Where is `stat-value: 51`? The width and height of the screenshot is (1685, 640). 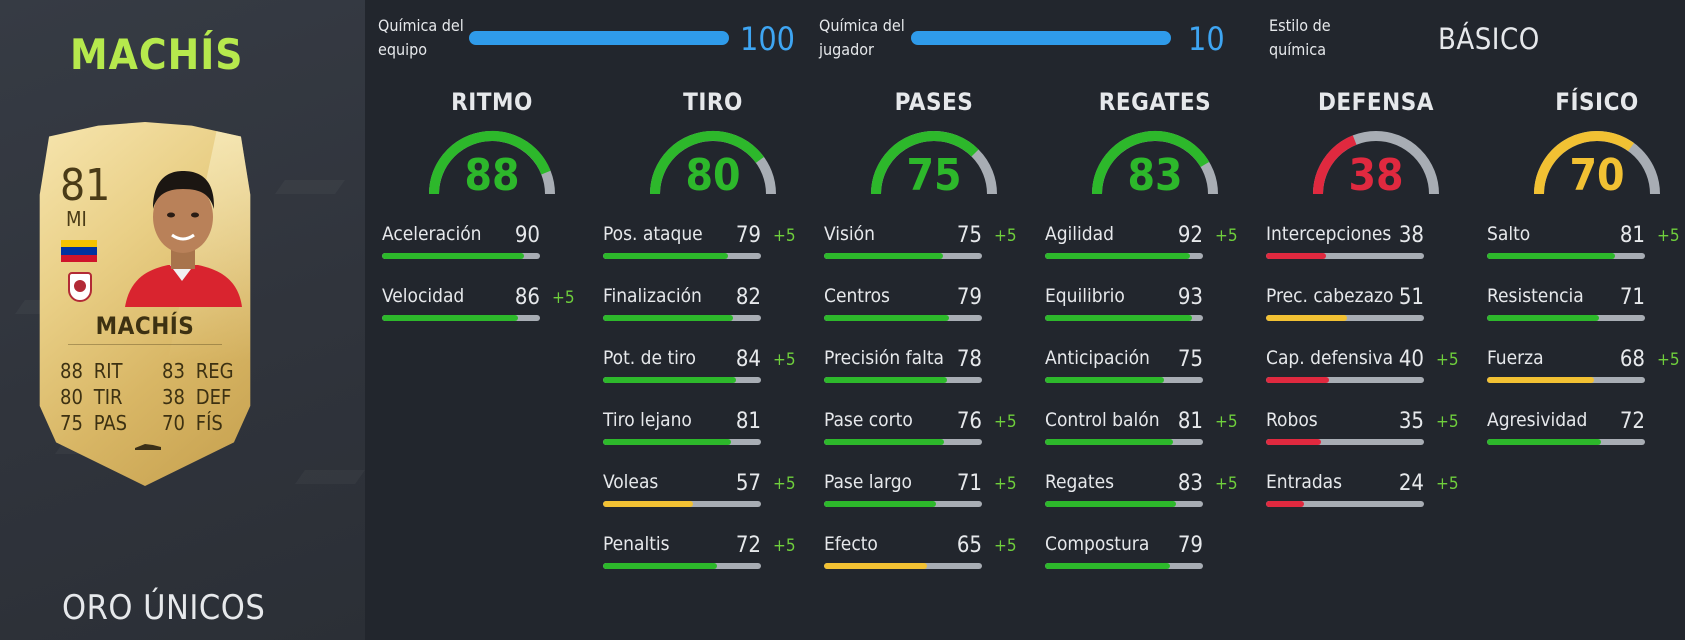
stat-value: 51 is located at coordinates (1411, 297).